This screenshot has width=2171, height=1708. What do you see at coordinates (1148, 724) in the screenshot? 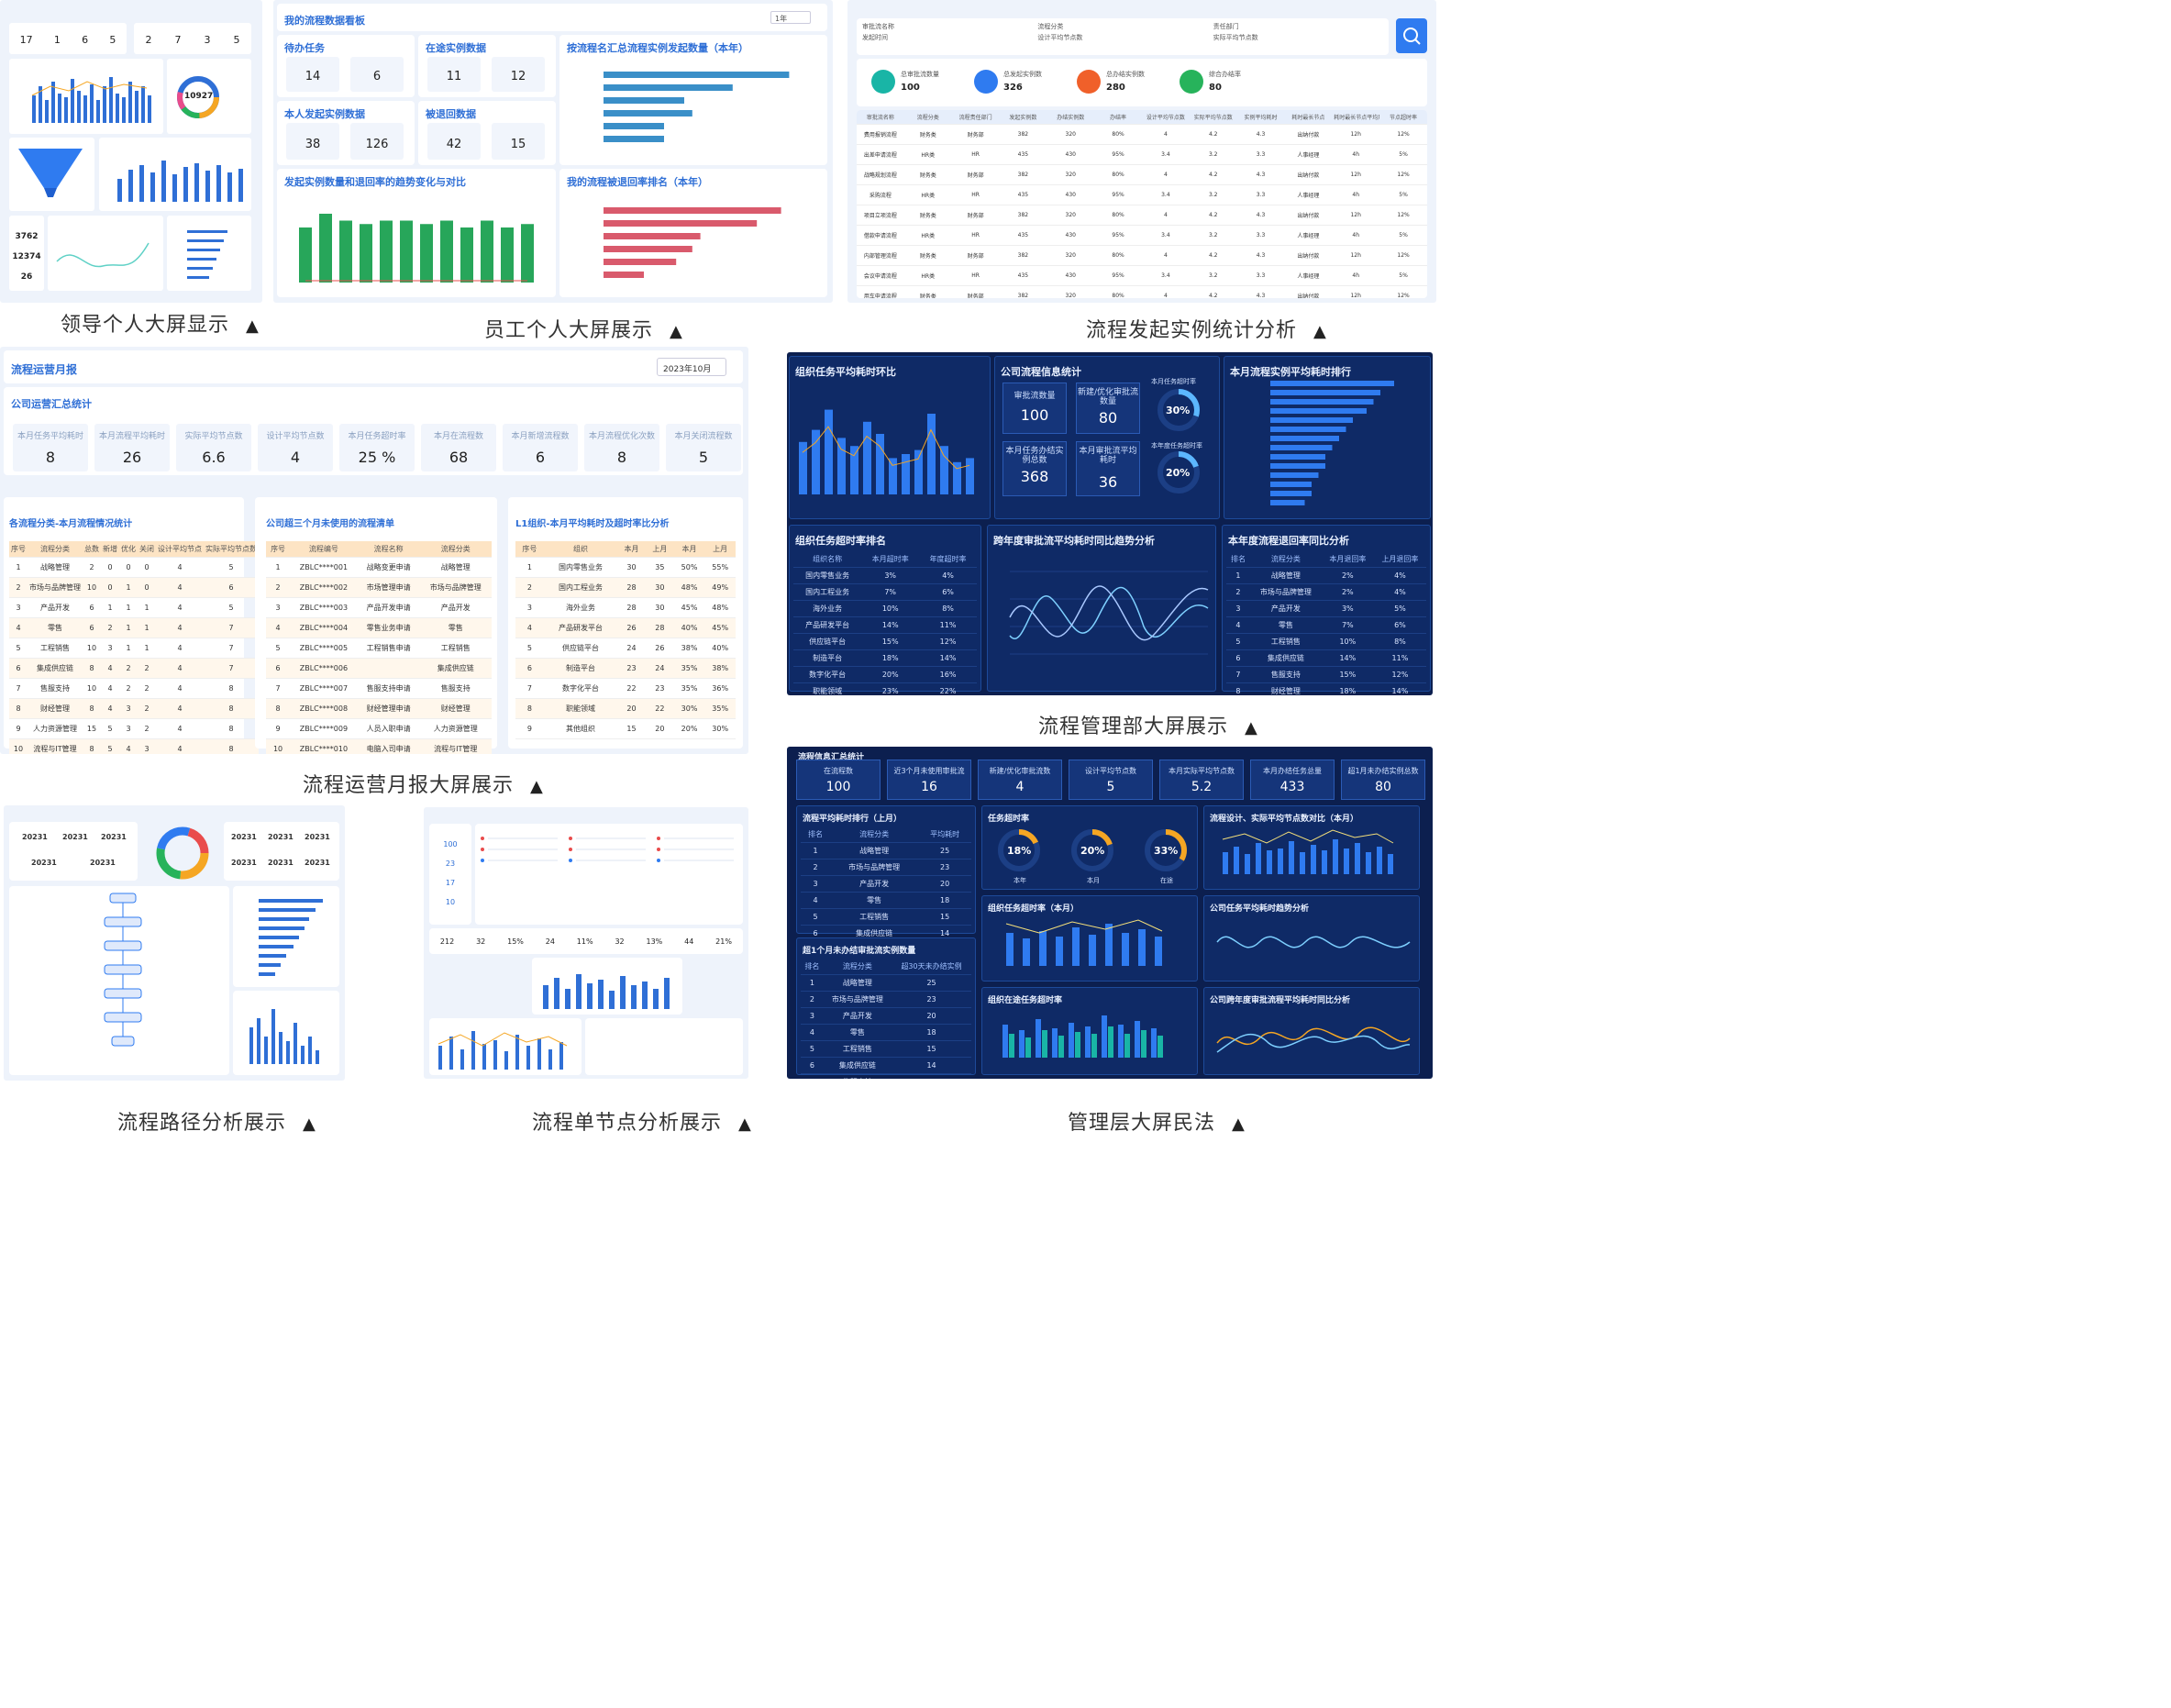
I see `caption-process-mgmt: 流程管理部大屏展示 ▲` at bounding box center [1148, 724].